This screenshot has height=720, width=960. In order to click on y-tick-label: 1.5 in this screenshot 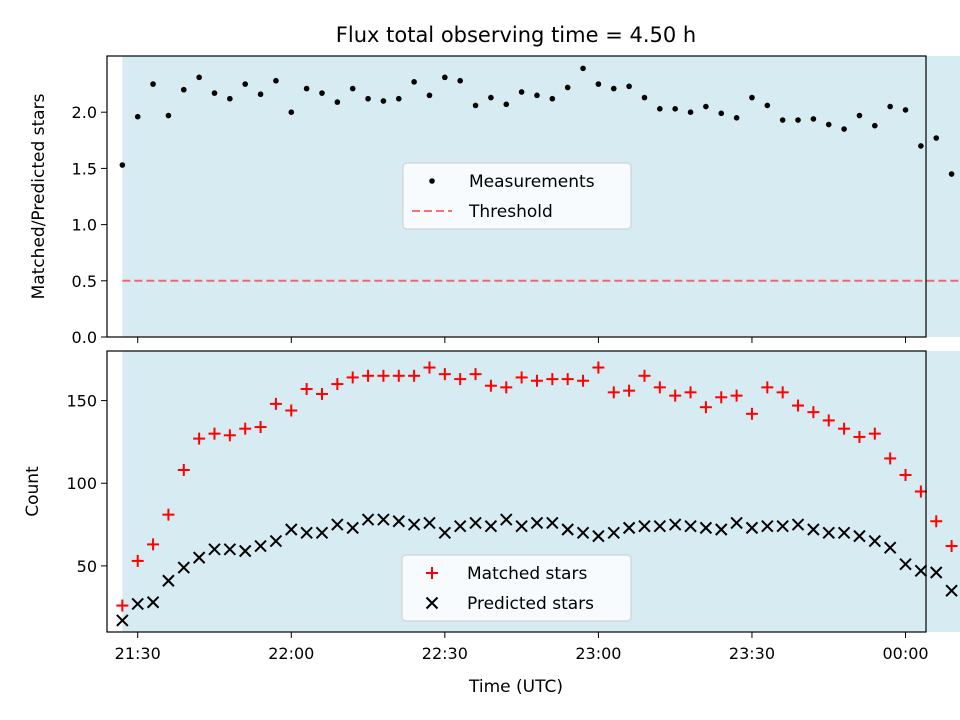, I will do `click(84, 168)`.